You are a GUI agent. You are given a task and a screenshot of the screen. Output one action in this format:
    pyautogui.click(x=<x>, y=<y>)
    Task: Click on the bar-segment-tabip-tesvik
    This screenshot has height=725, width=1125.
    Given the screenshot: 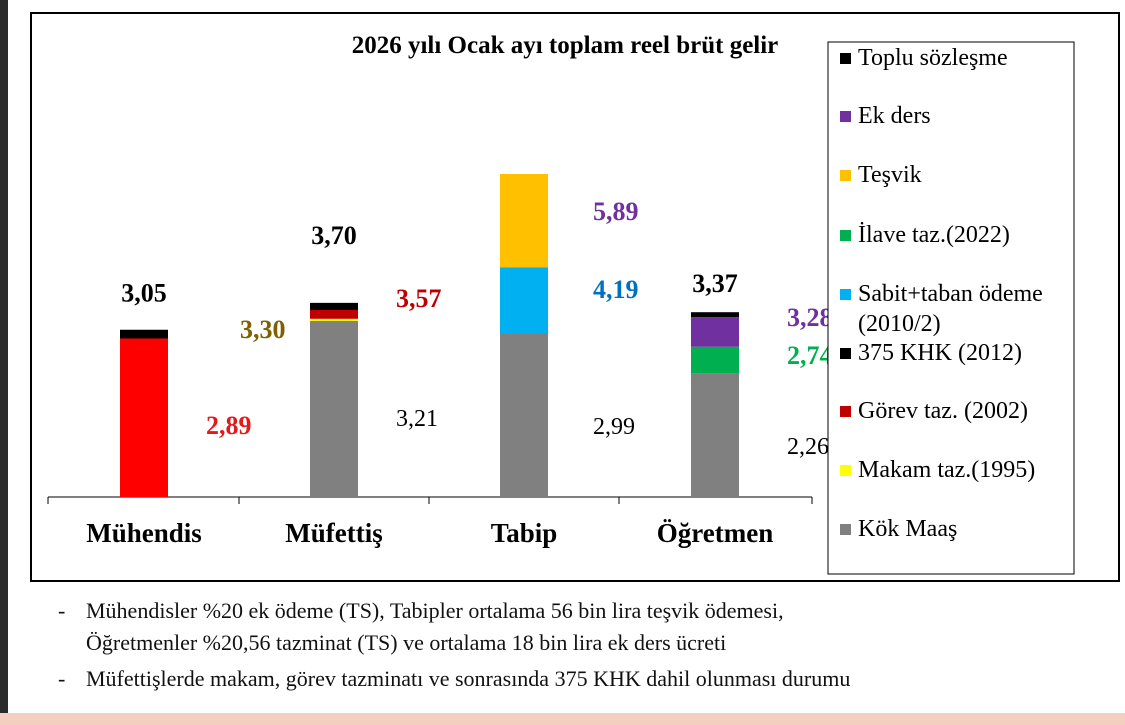 What is the action you would take?
    pyautogui.click(x=524, y=221)
    